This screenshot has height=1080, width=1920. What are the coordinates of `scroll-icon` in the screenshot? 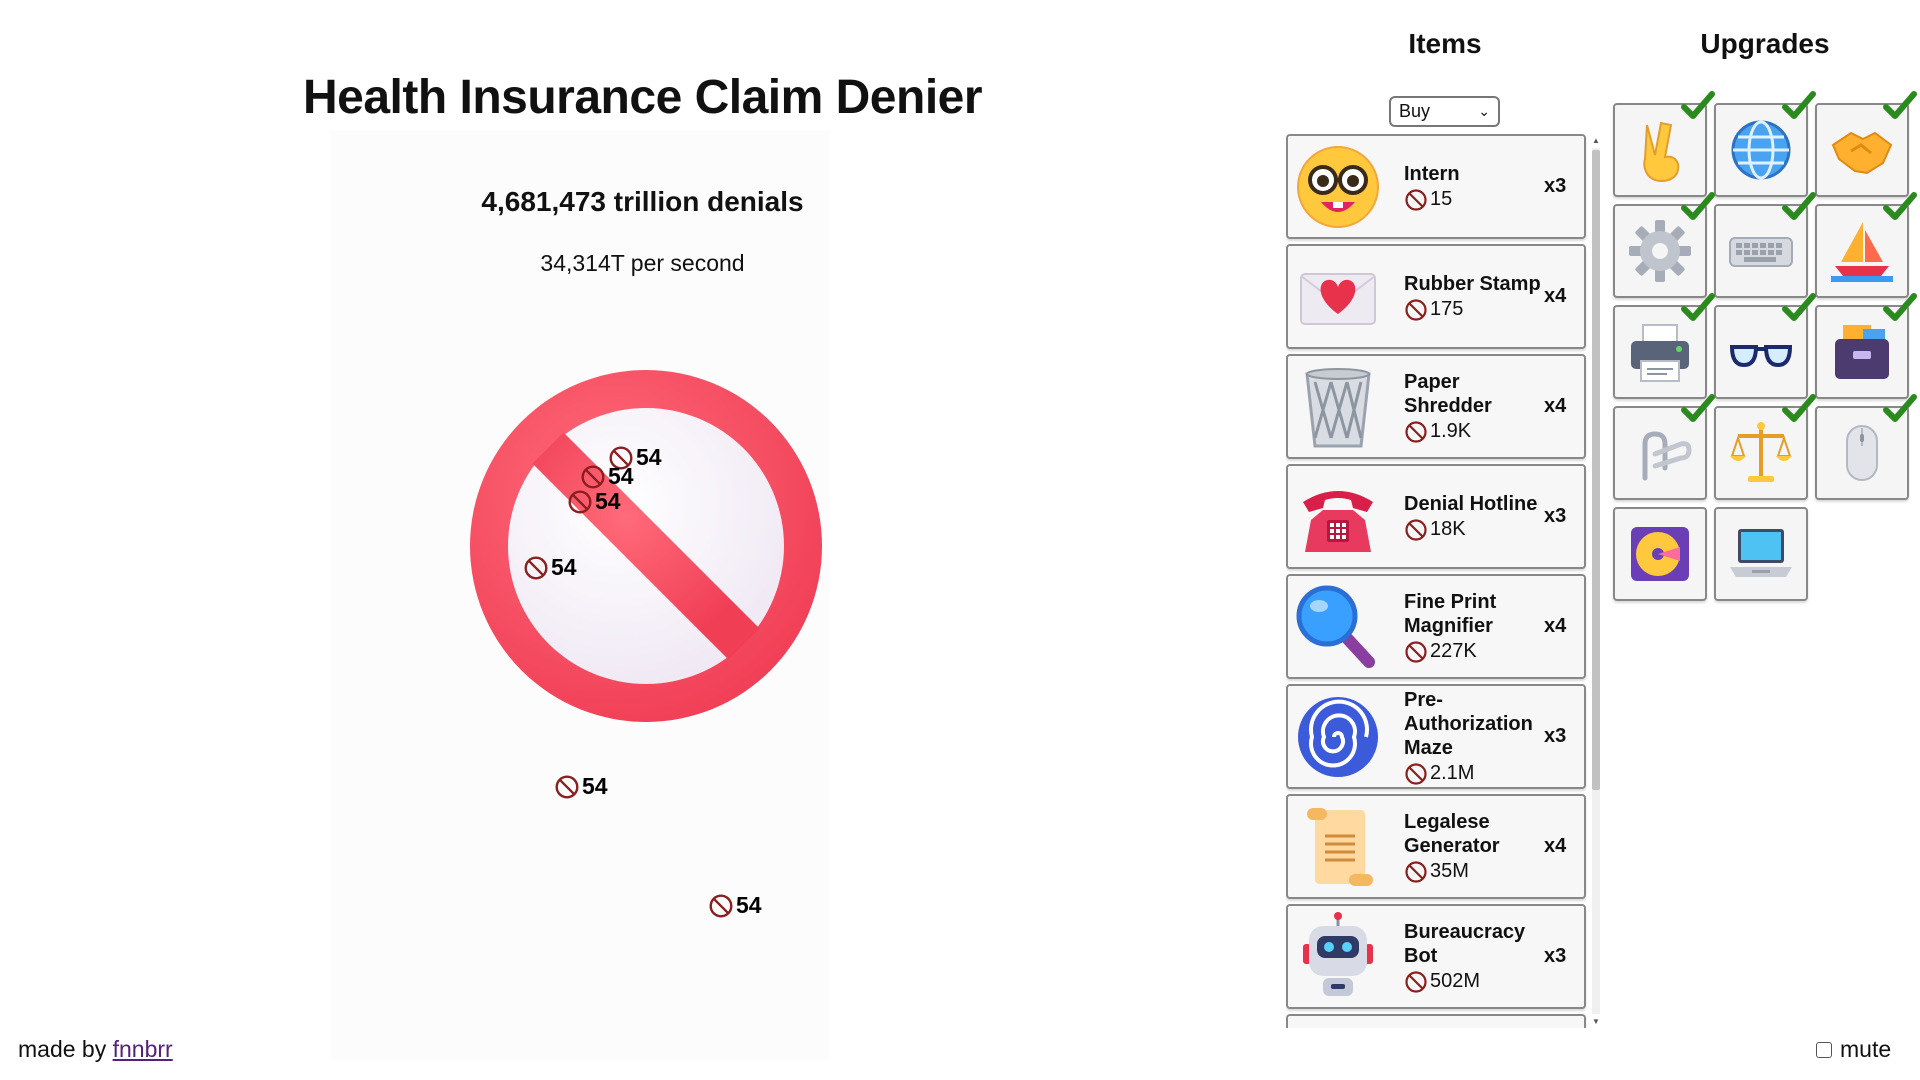 It's located at (1338, 847).